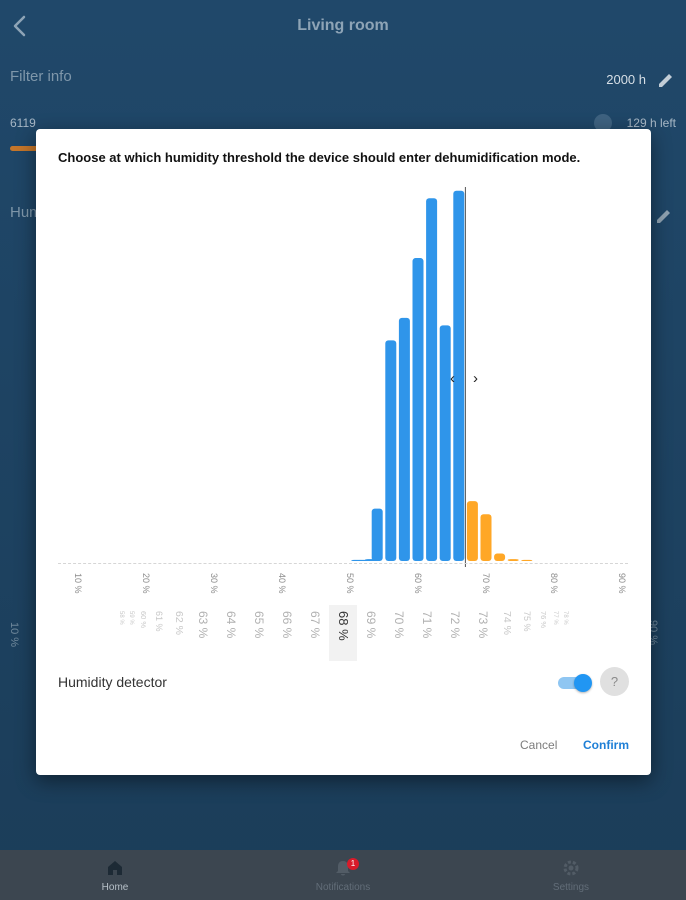 The image size is (686, 900). Describe the element at coordinates (418, 583) in the screenshot. I see `x-tick-label: 60 %` at that location.